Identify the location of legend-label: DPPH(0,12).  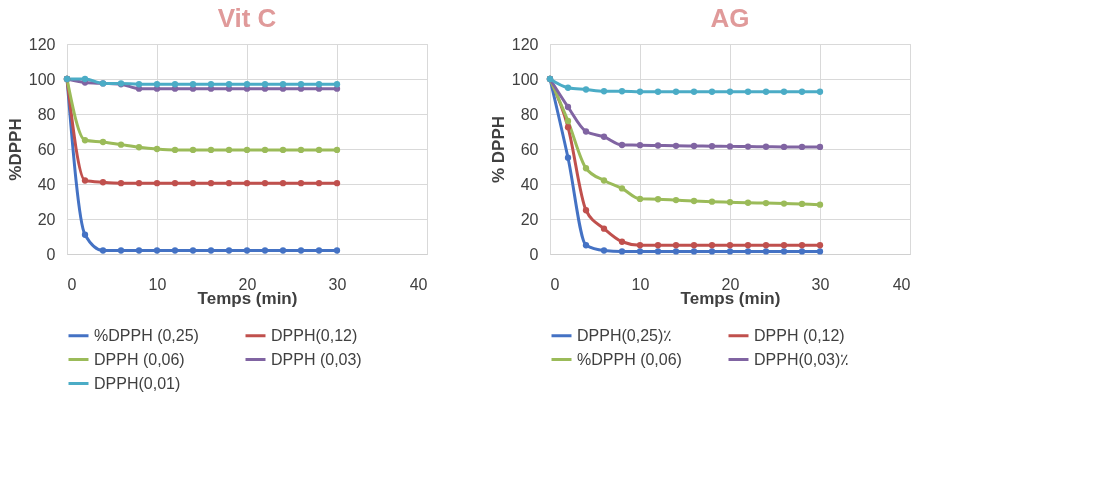
(314, 335).